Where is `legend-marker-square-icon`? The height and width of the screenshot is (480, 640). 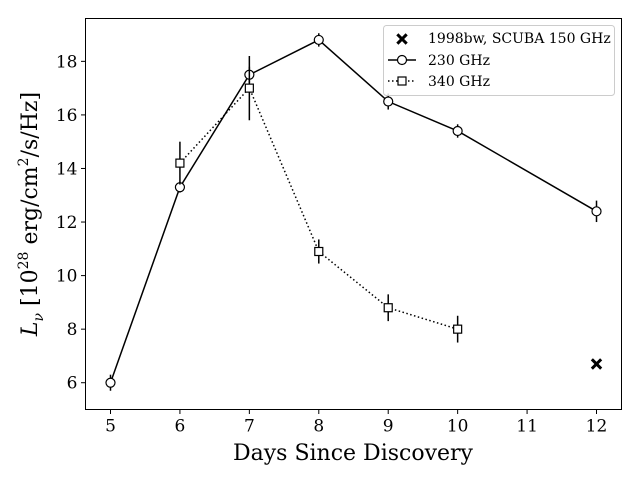
legend-marker-square-icon is located at coordinates (402, 81).